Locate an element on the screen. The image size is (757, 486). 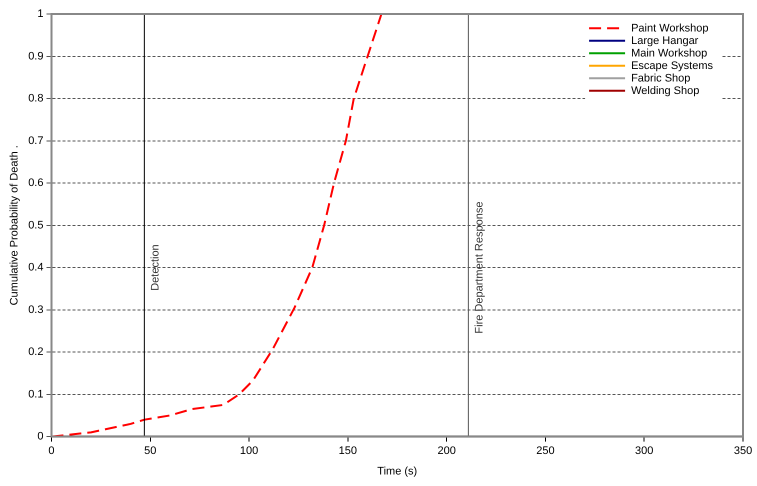
y-tick-label: 0.2 is located at coordinates (36, 352).